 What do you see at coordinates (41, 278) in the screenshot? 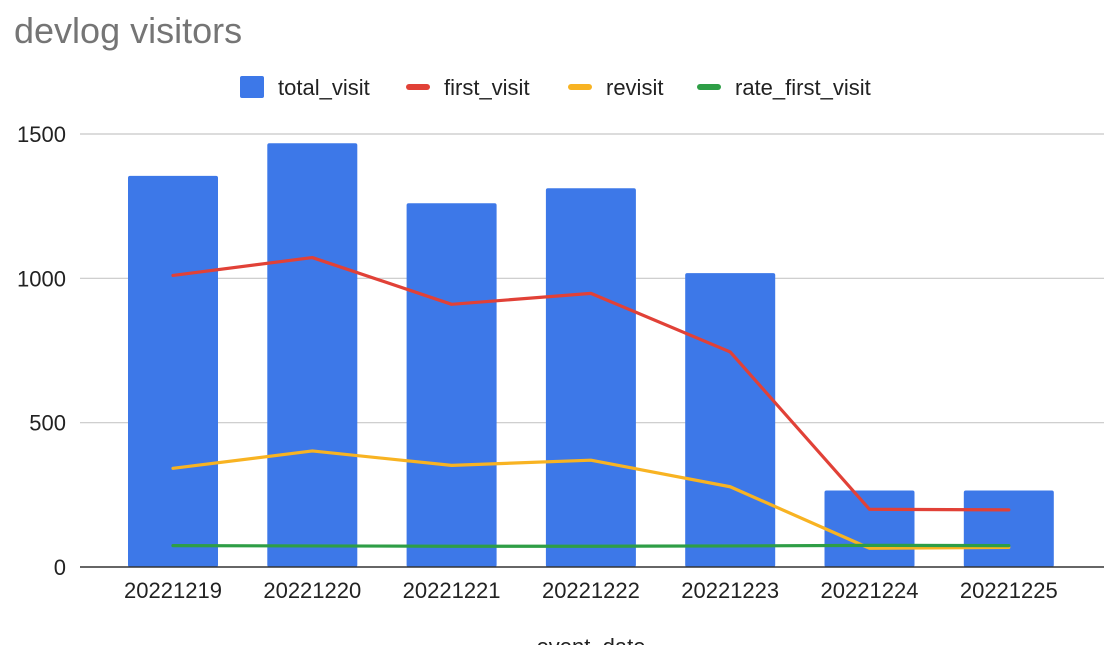
I see `y-tick-label: 1000` at bounding box center [41, 278].